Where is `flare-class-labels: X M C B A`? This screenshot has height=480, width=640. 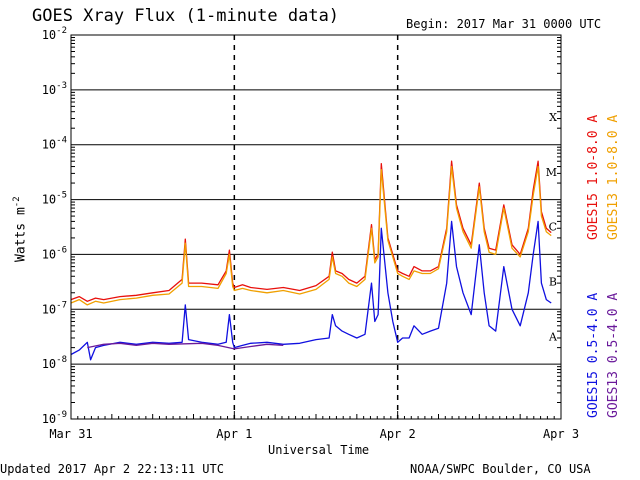
flare-class-labels: X M C B A is located at coordinates (552, 227).